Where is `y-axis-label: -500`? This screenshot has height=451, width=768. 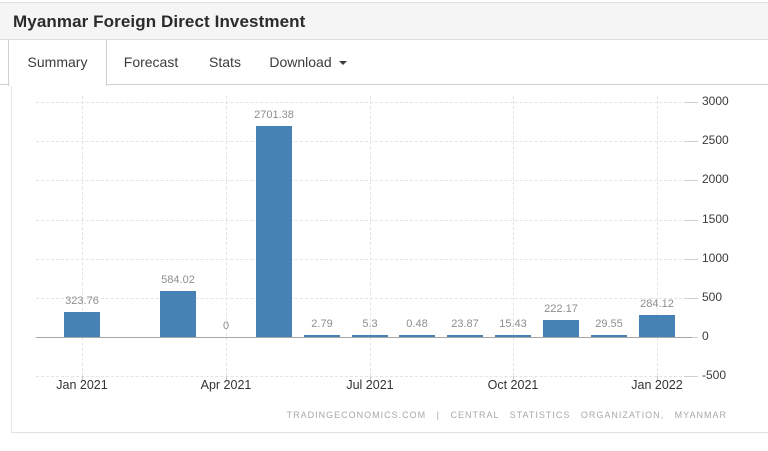 y-axis-label: -500 is located at coordinates (714, 375).